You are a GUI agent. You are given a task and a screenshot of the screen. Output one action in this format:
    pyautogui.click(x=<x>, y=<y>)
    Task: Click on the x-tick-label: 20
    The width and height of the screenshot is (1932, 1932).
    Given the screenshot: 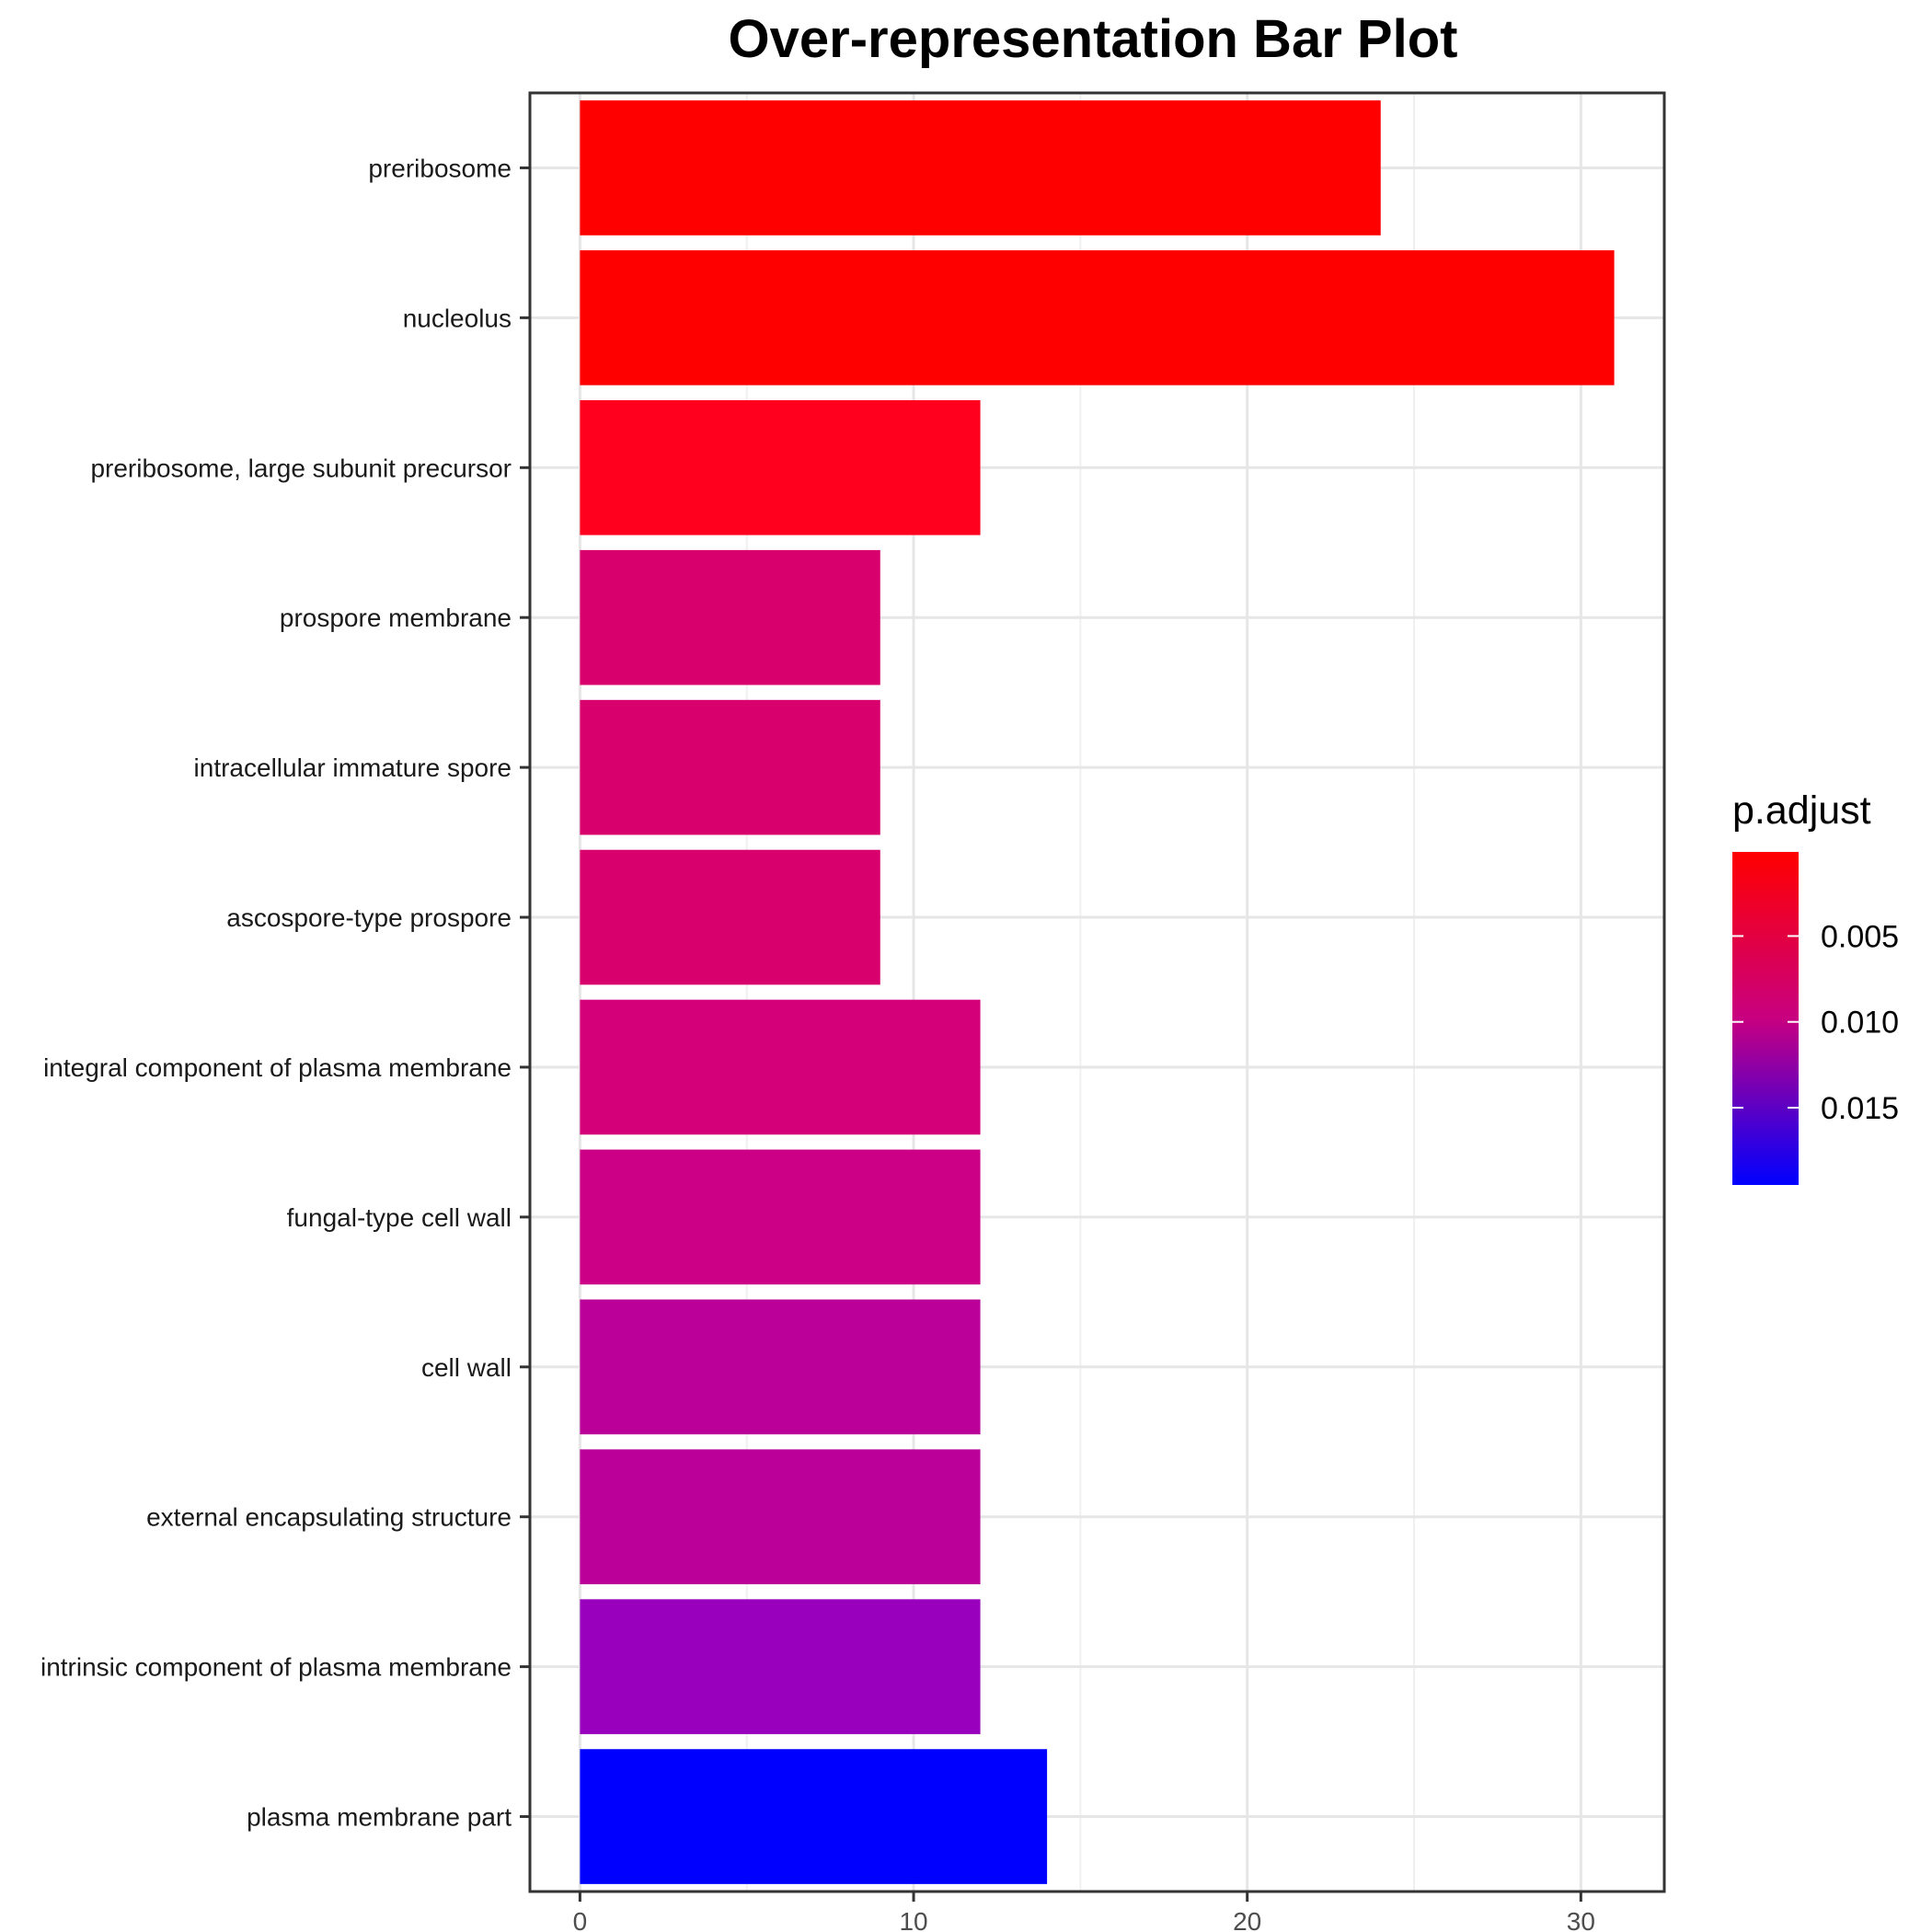 What is the action you would take?
    pyautogui.click(x=1247, y=1919)
    